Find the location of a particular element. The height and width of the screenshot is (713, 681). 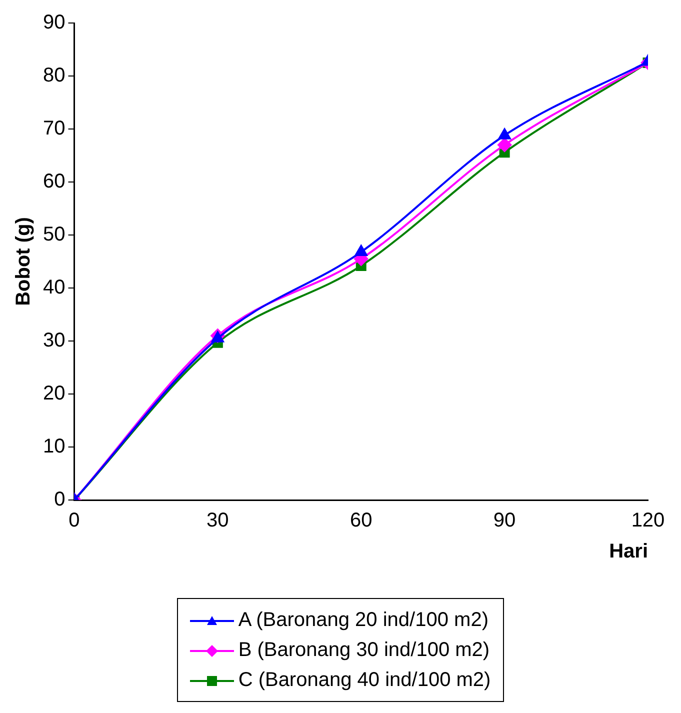

x-axis-title: Hari is located at coordinates (628, 551).